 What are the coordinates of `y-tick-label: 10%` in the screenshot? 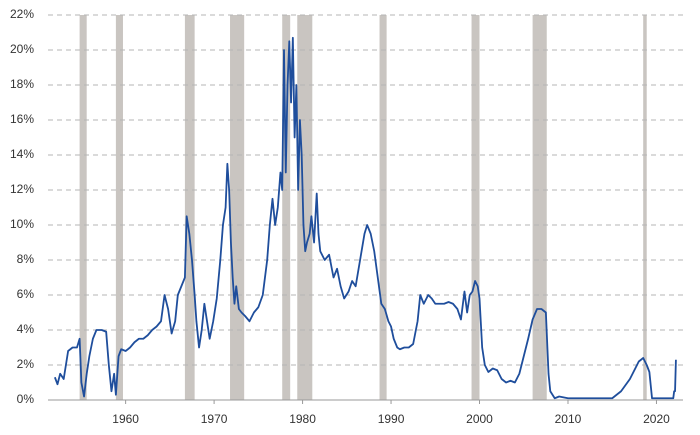 It's located at (22, 224).